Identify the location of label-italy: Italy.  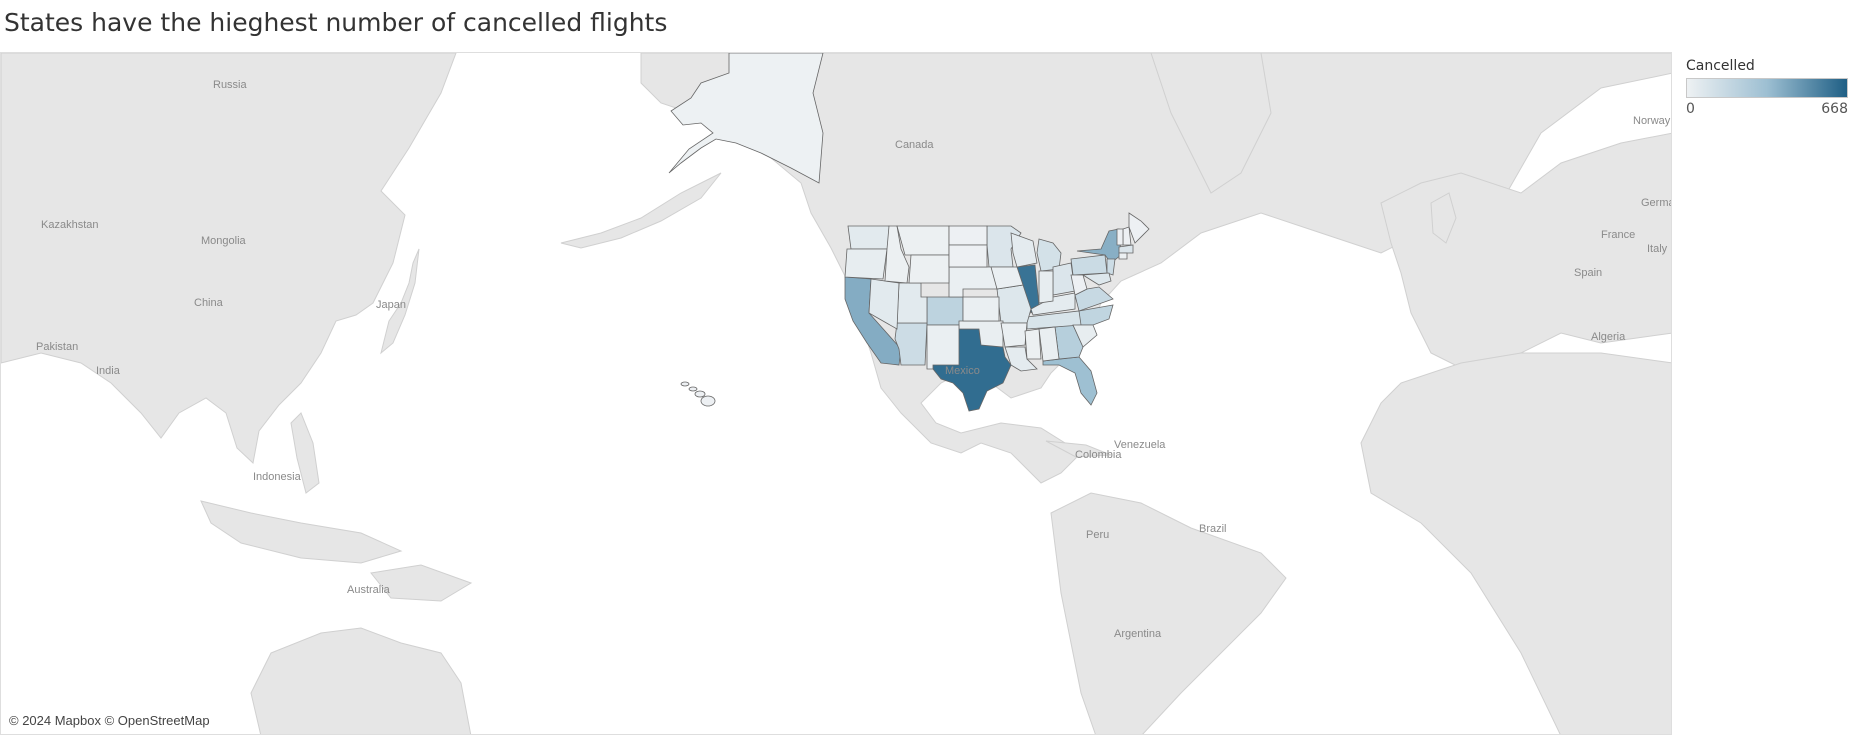
(1657, 249).